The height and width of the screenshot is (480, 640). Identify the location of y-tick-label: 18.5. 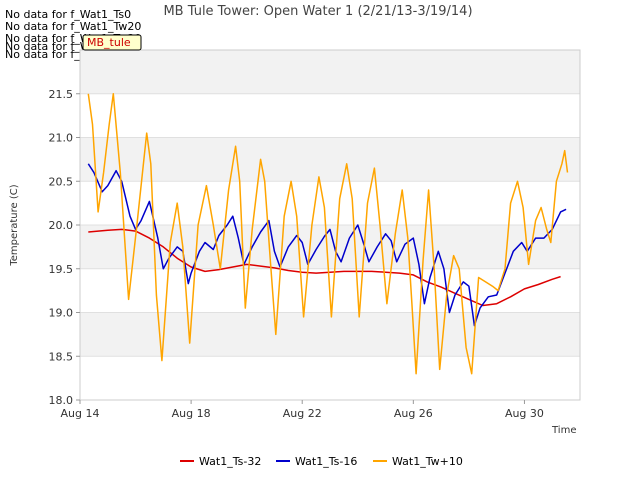
(61, 356).